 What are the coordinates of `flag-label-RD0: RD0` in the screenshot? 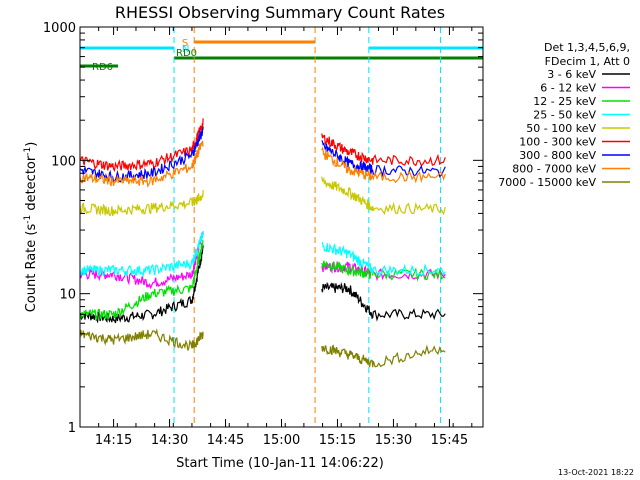 It's located at (186, 53).